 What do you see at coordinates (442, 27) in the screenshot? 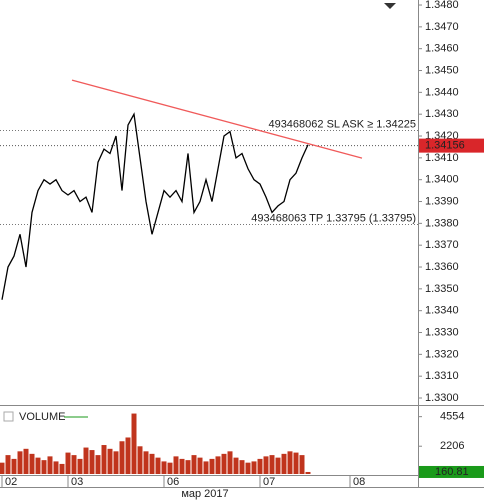
I see `y-tick-label: 1.3470` at bounding box center [442, 27].